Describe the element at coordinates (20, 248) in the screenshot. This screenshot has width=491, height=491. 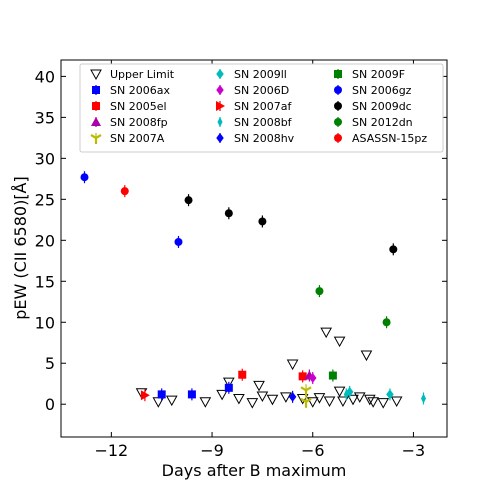
I see `y-axis-label: pEW (CII 6580)[Å]` at that location.